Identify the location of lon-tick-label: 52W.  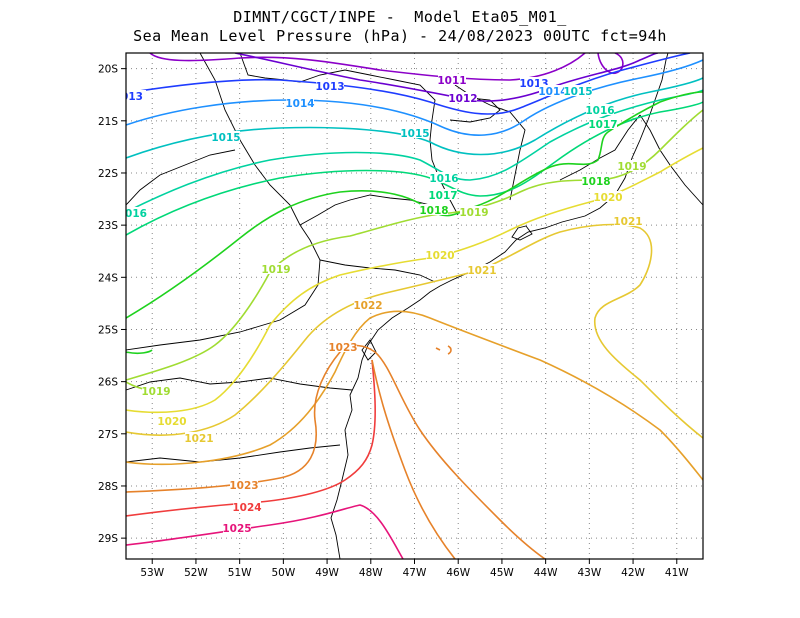
(196, 573).